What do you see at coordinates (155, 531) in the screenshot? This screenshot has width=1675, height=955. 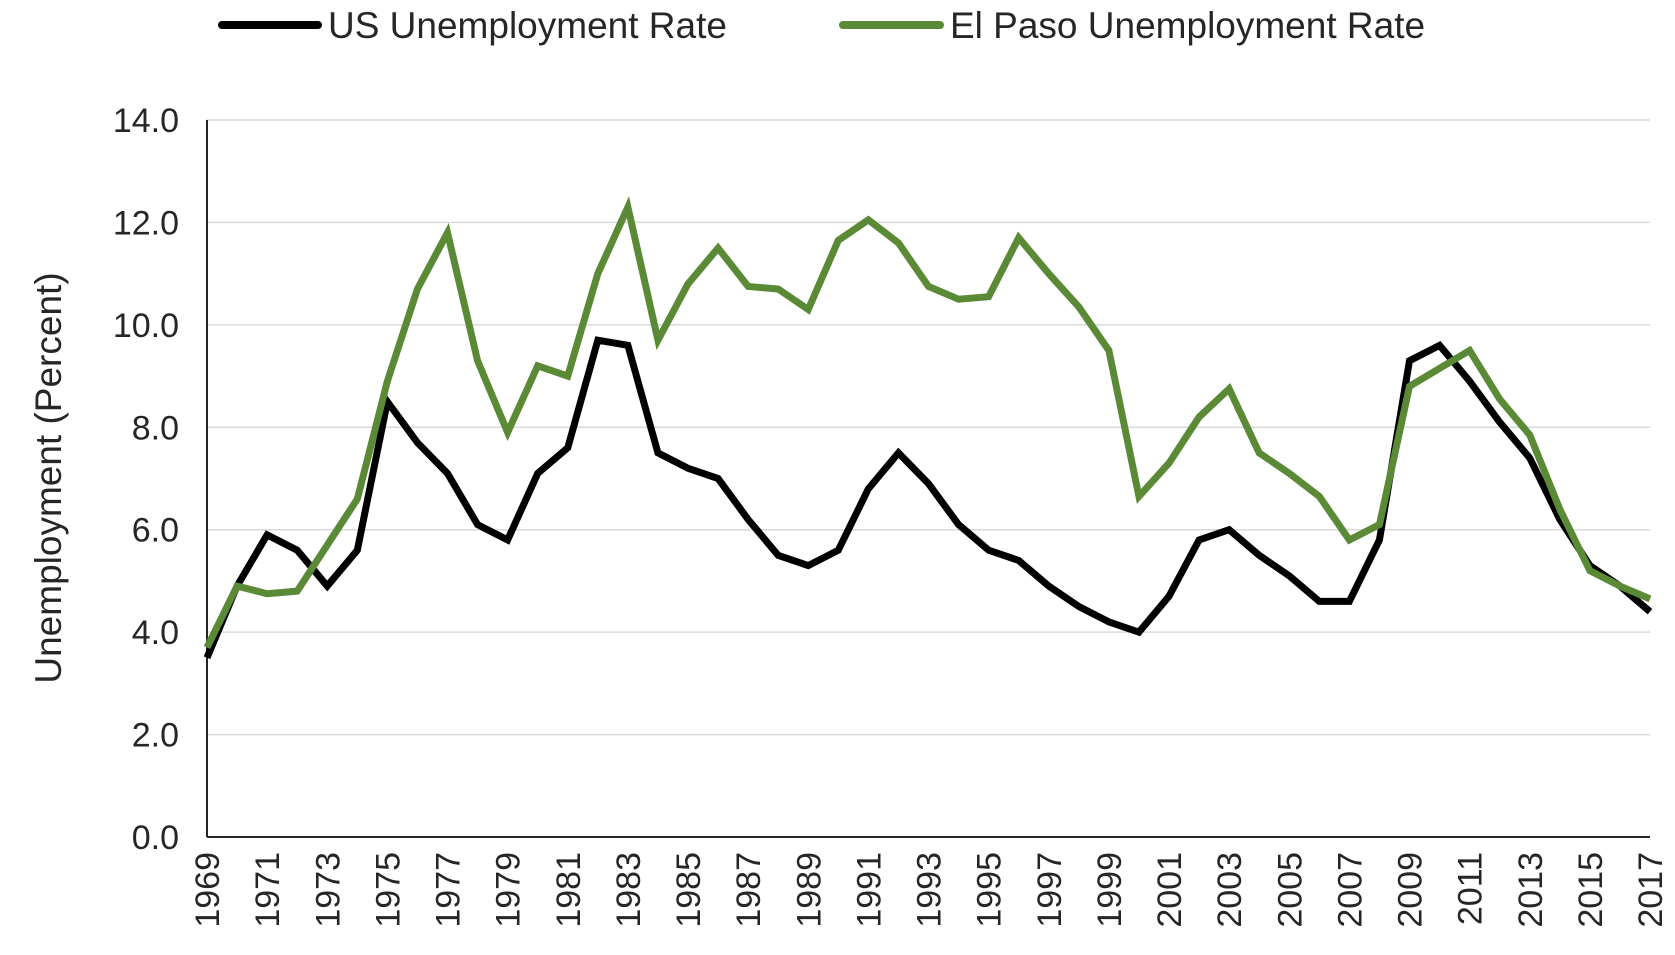 I see `y-tick-label: 6.0` at bounding box center [155, 531].